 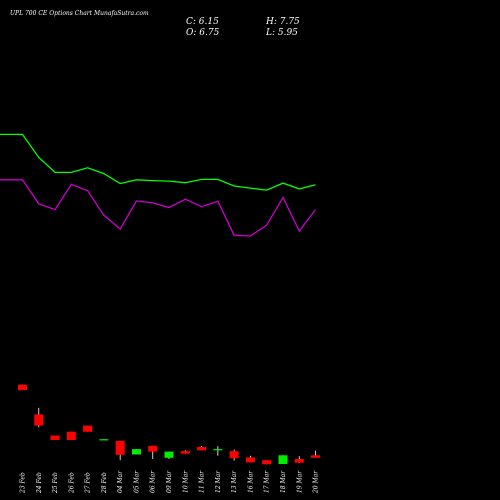 What do you see at coordinates (283, 481) in the screenshot?
I see `date-label: 18 Mar` at bounding box center [283, 481].